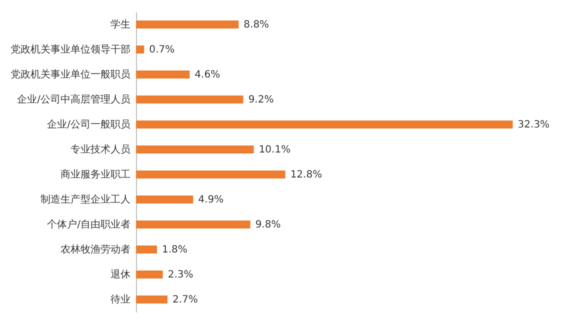 The width and height of the screenshot is (568, 324). What do you see at coordinates (207, 75) in the screenshot?
I see `data-label: 4.6%` at bounding box center [207, 75].